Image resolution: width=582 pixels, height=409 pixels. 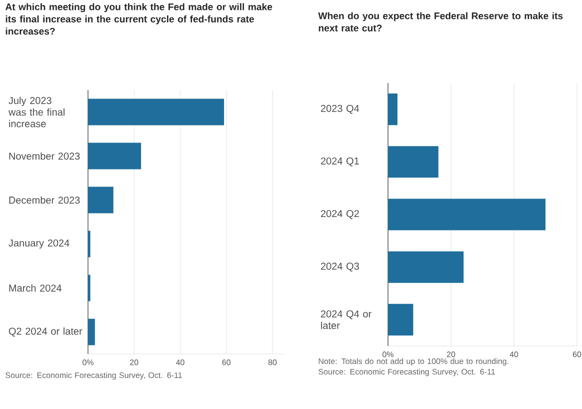 I want to click on y-tick-label: 2024 Q3, so click(x=339, y=267).